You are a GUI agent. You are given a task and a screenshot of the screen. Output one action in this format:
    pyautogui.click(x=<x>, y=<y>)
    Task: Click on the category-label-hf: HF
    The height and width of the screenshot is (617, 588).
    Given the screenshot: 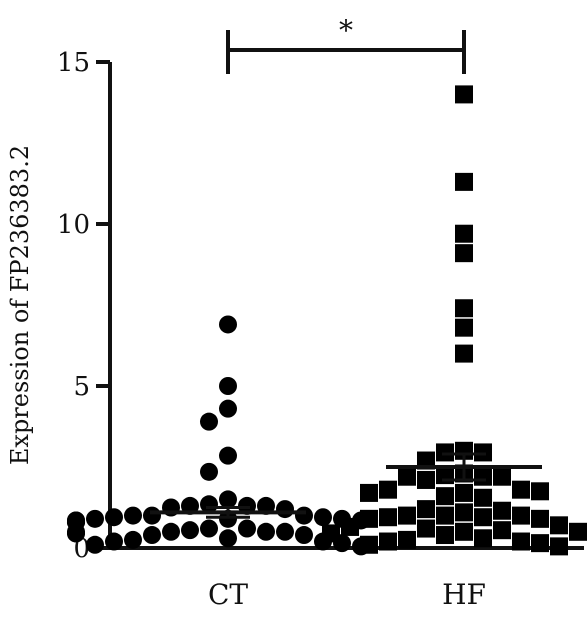 What is the action you would take?
    pyautogui.click(x=464, y=594)
    